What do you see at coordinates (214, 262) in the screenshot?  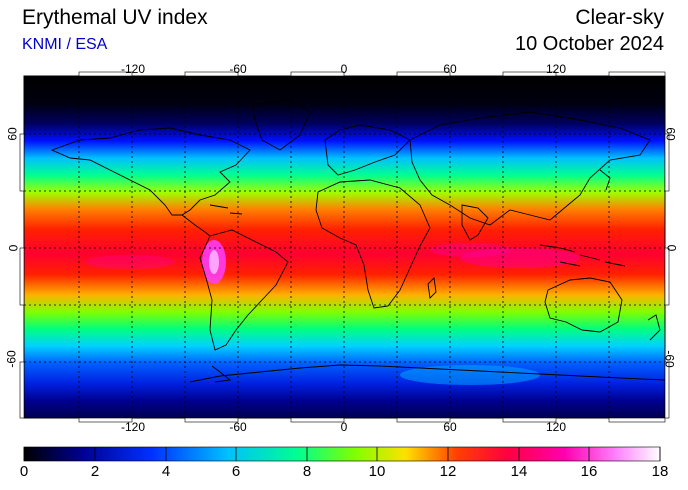 I see `andes-core` at bounding box center [214, 262].